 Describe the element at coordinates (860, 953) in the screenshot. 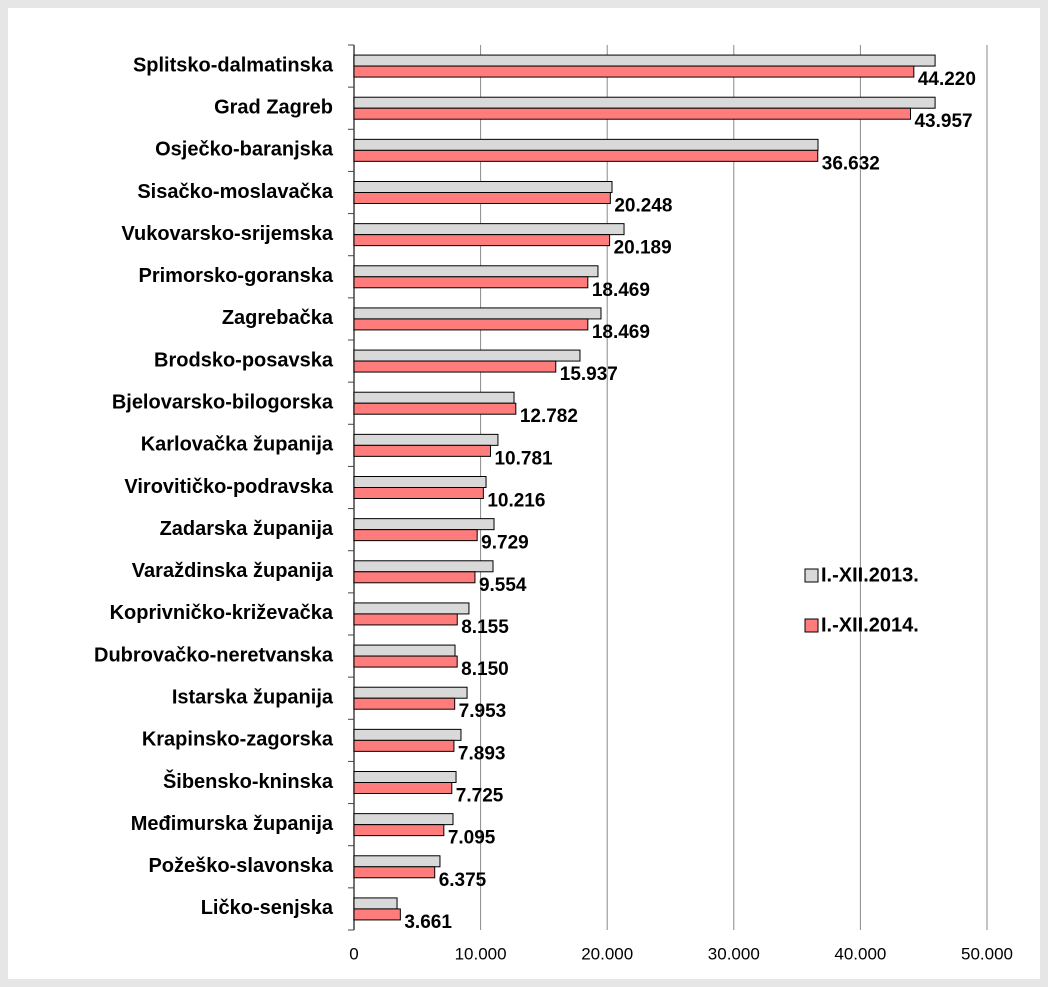

I see `x-tick-label: 40.000` at that location.